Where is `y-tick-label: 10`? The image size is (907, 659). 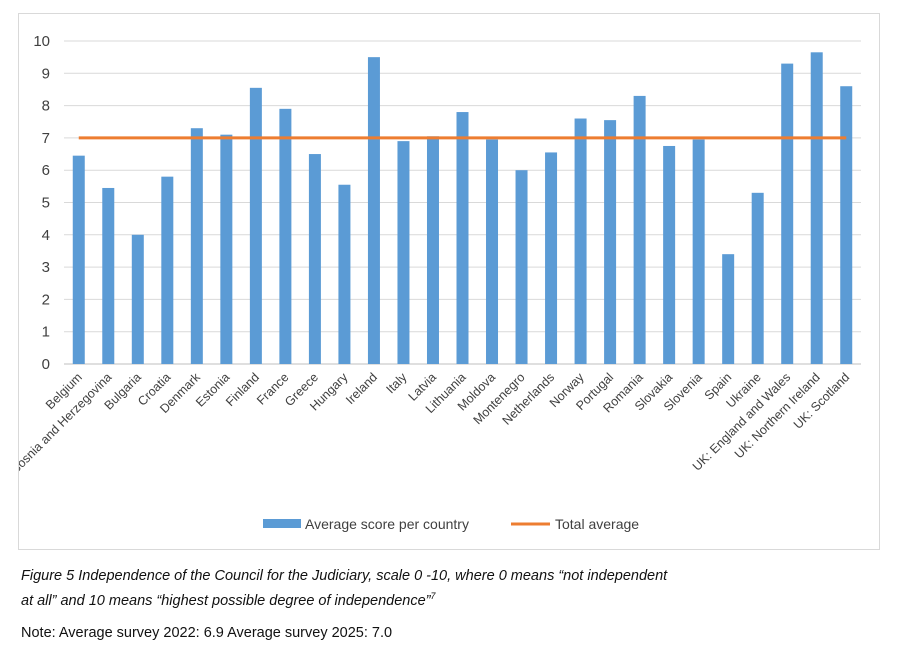 y-tick-label: 10 is located at coordinates (41, 41).